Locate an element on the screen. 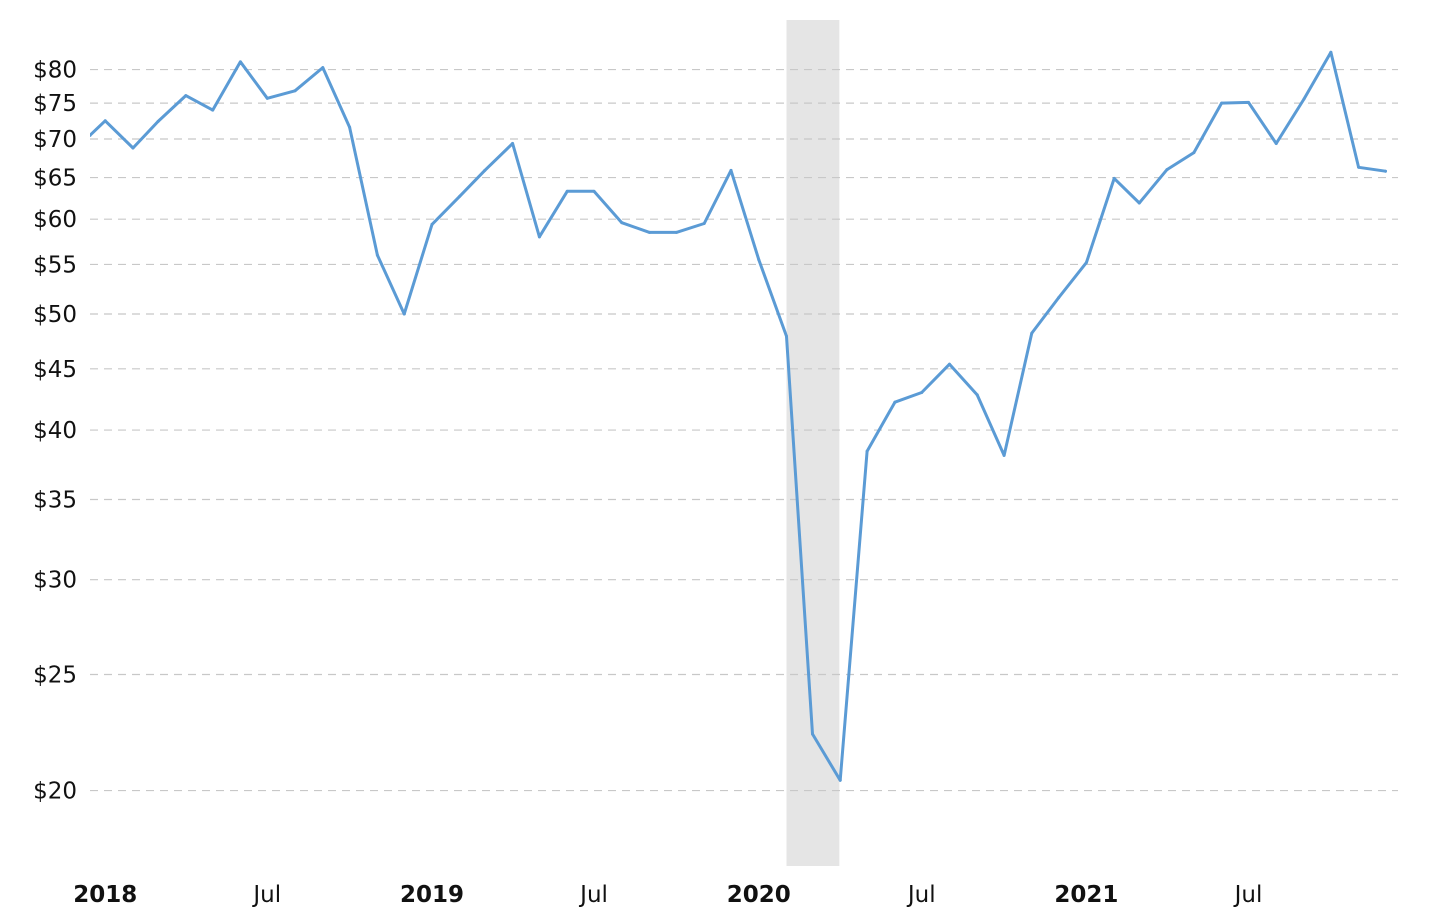 This screenshot has width=1456, height=914. y-tick-label: $40 is located at coordinates (55, 431).